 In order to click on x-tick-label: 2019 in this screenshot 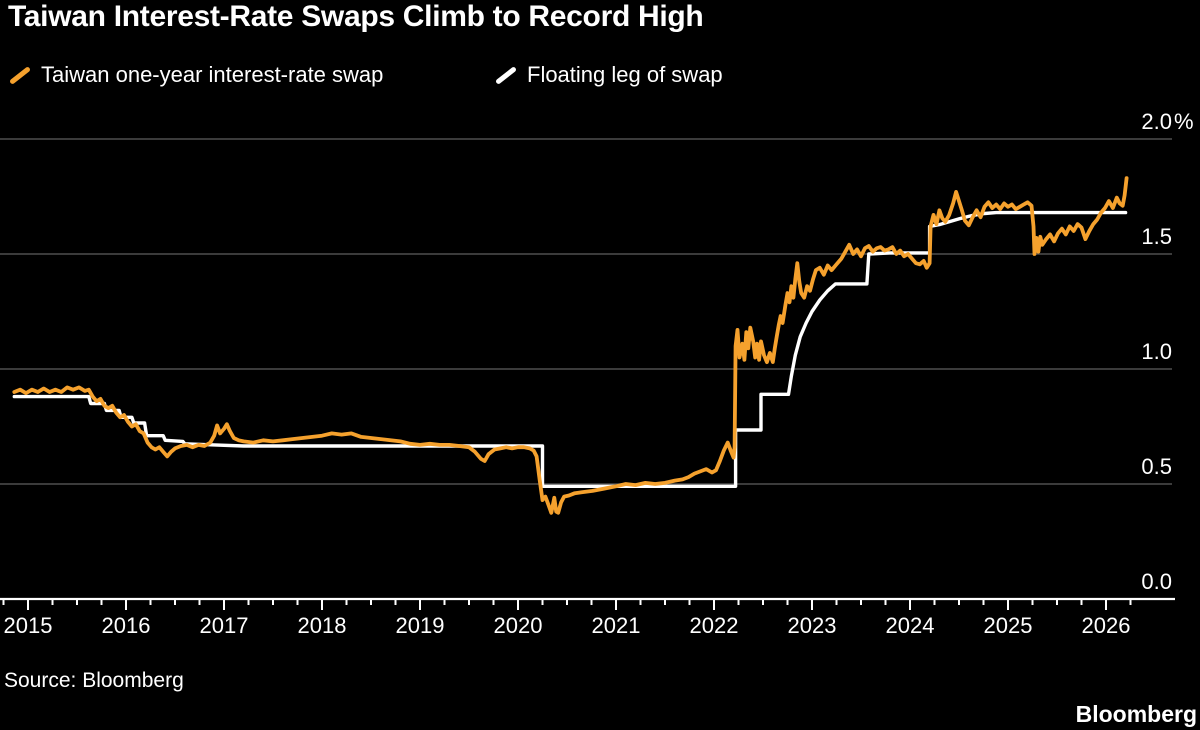, I will do `click(420, 625)`.